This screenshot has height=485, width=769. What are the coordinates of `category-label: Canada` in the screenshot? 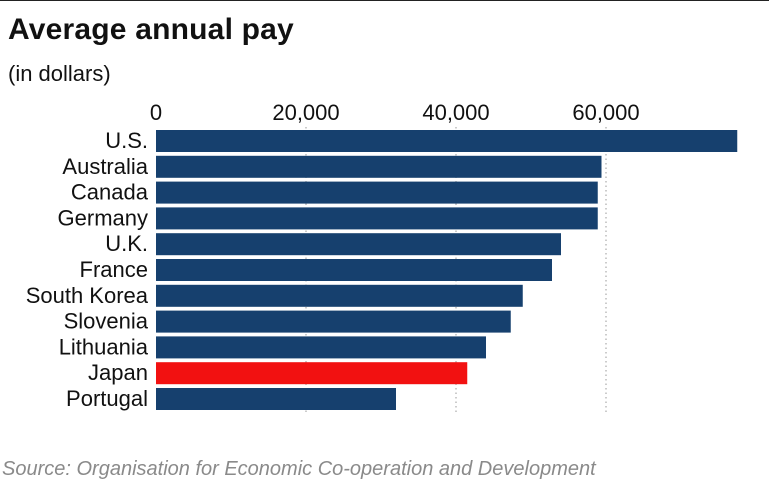 It's located at (110, 192).